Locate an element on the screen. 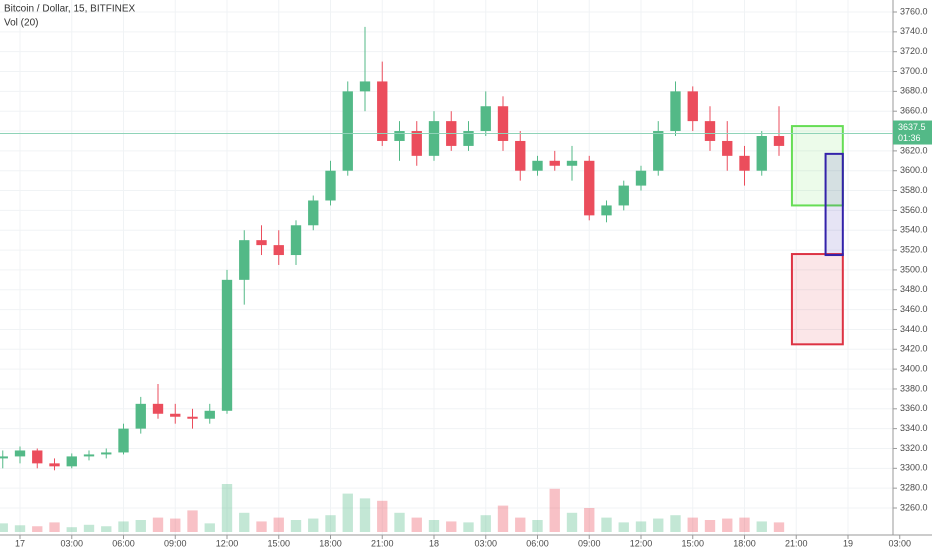  y-tick-label: 3560.0 is located at coordinates (914, 210).